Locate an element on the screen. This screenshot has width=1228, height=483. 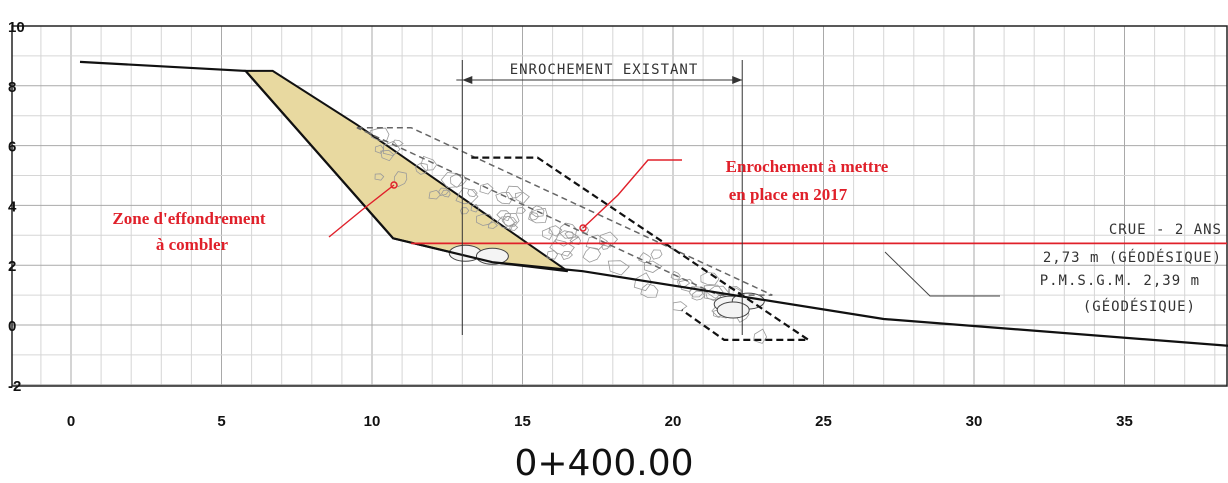
pmsgm-leader is located at coordinates (942, 274).